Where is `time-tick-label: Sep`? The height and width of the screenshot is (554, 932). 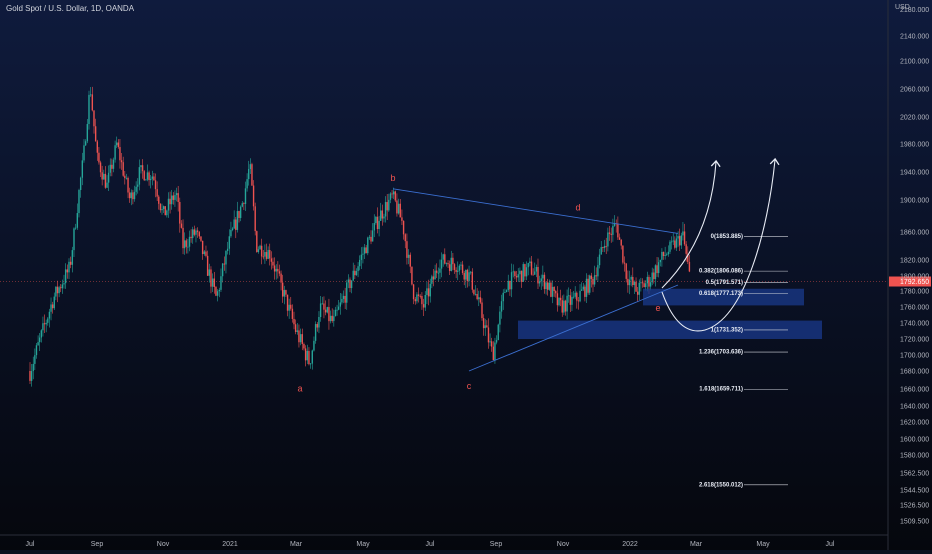 time-tick-label: Sep is located at coordinates (97, 544).